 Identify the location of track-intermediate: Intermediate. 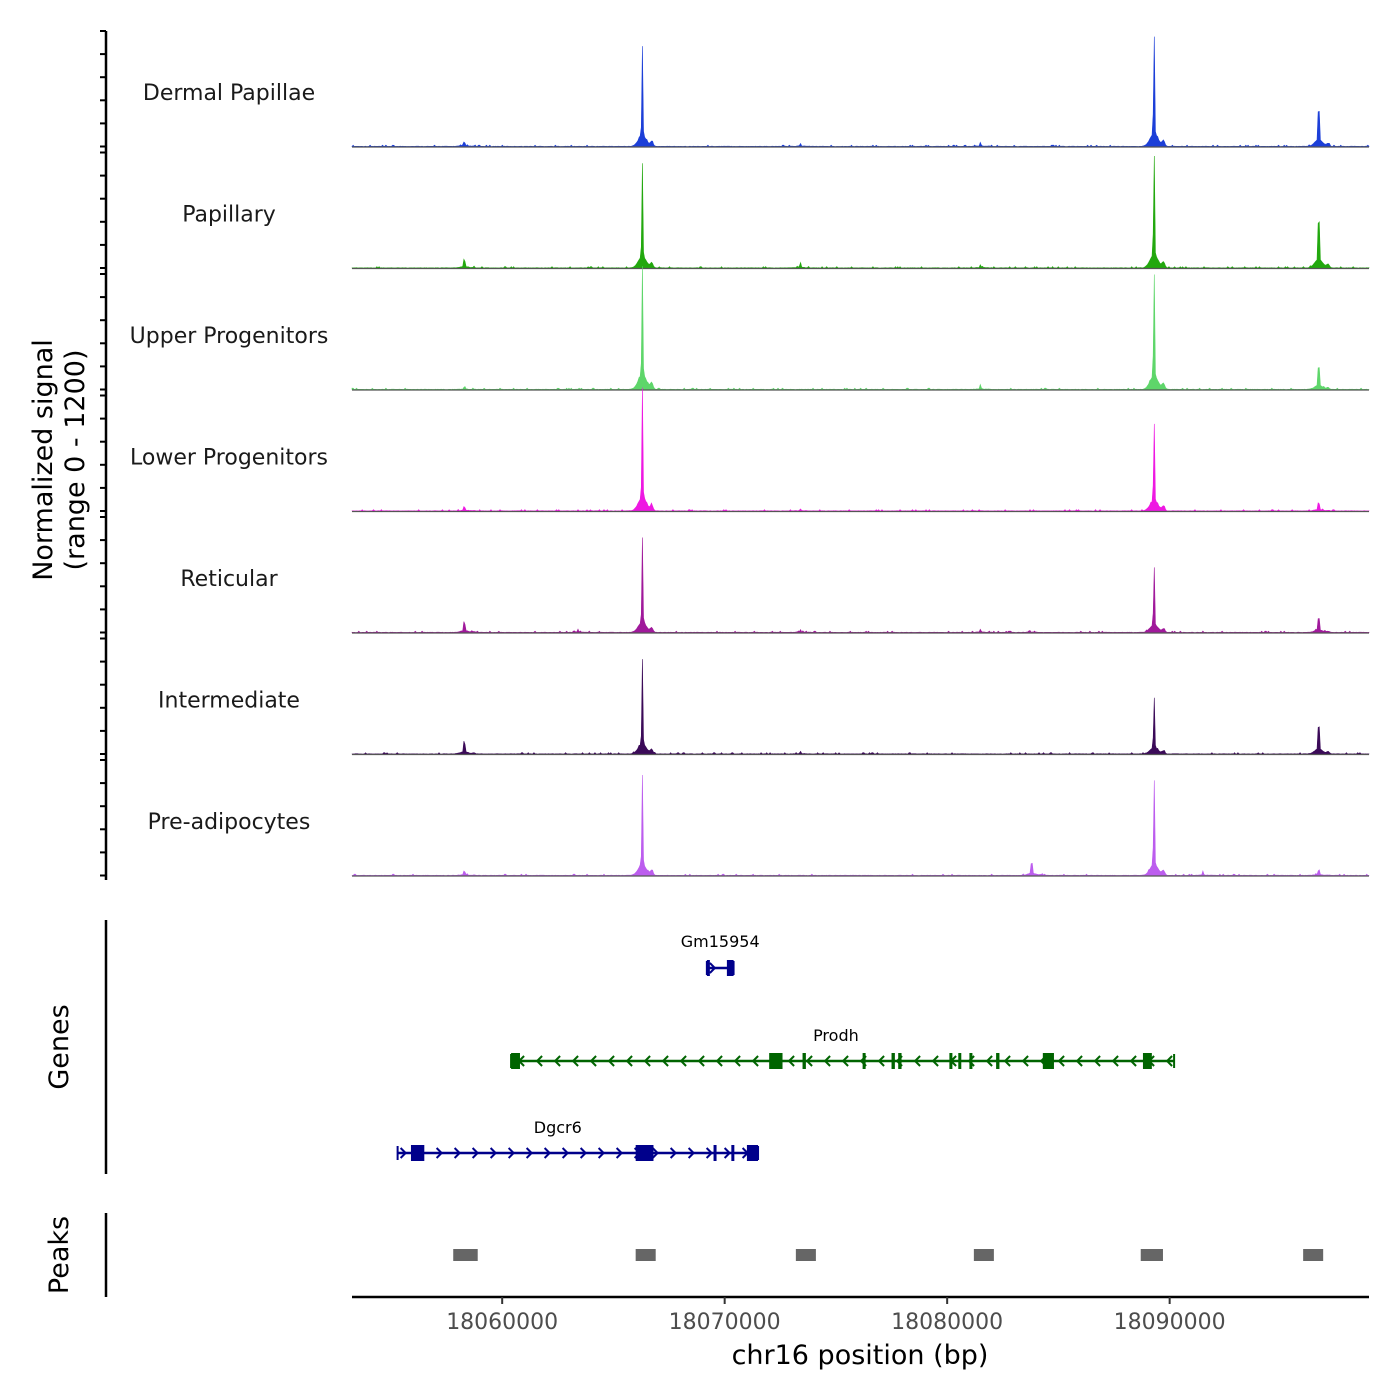
(764, 707).